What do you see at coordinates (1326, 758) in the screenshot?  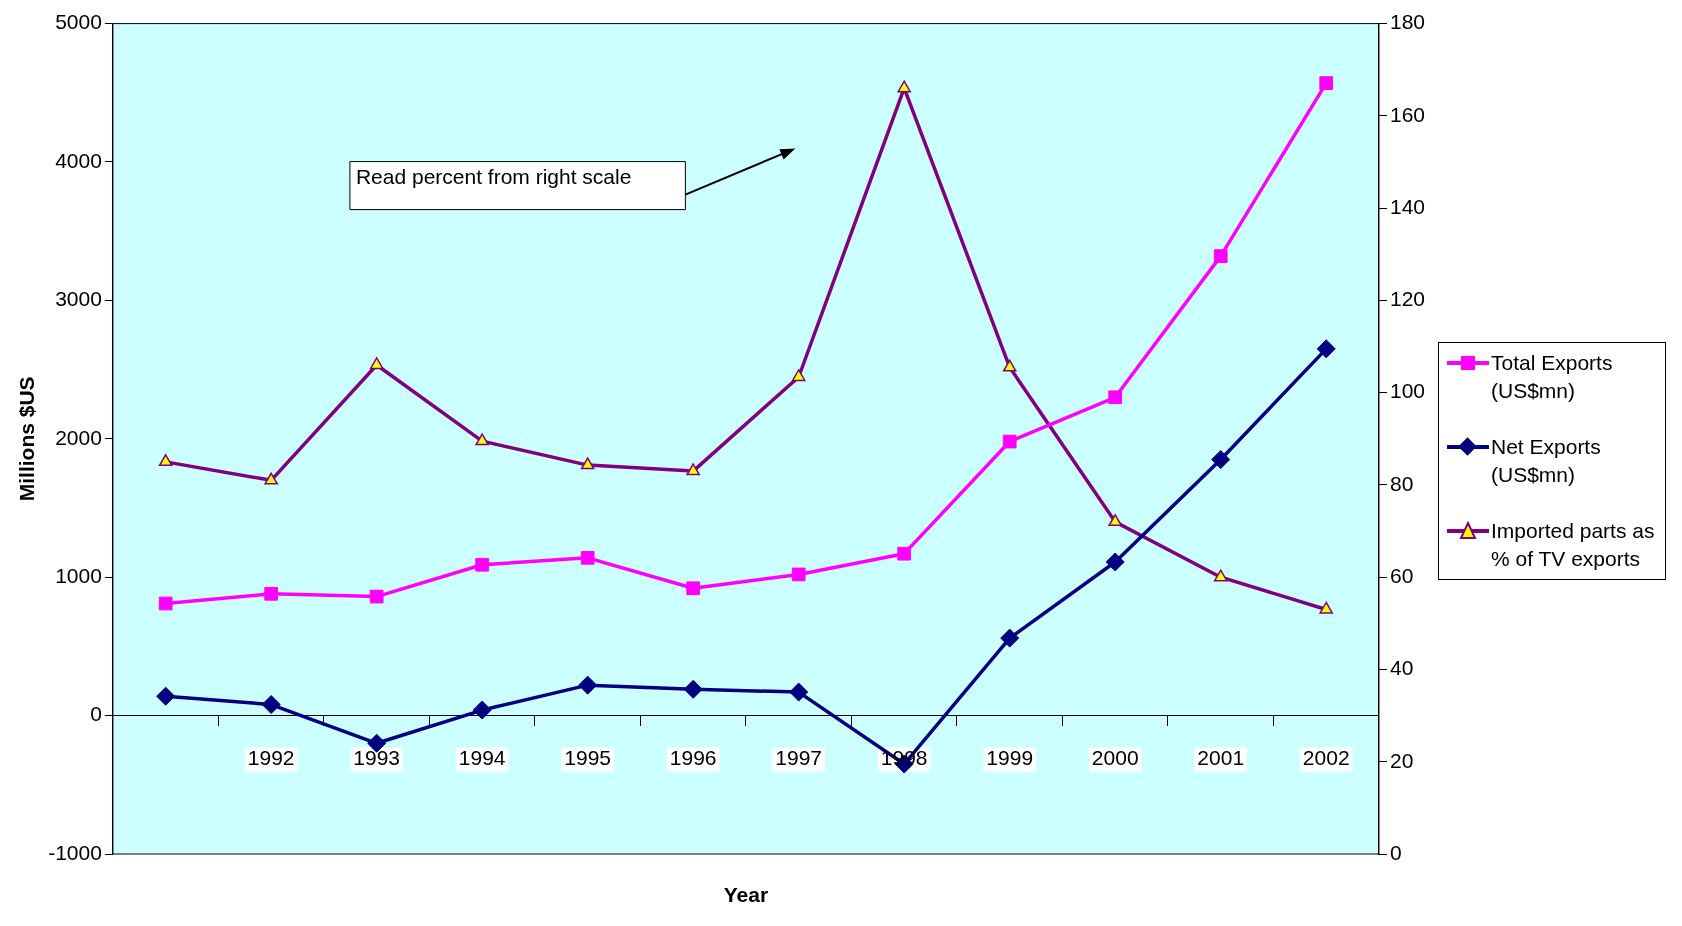 I see `x-tick-label: 2002` at bounding box center [1326, 758].